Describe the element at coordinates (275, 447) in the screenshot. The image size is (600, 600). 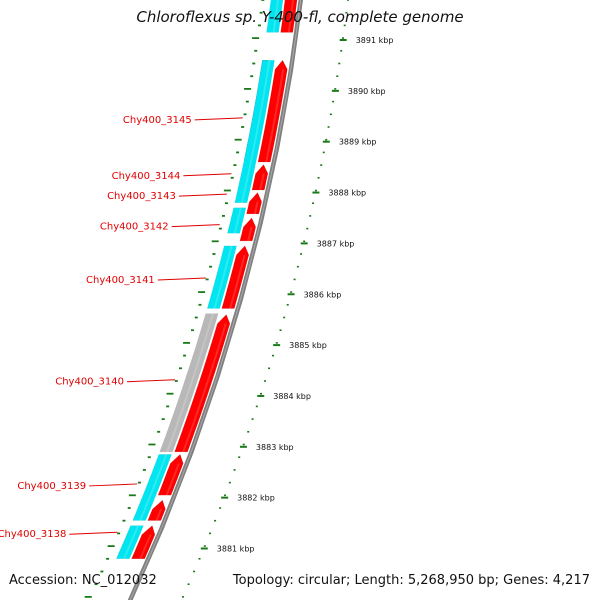
I see `scale-label: 3883 kbp` at that location.